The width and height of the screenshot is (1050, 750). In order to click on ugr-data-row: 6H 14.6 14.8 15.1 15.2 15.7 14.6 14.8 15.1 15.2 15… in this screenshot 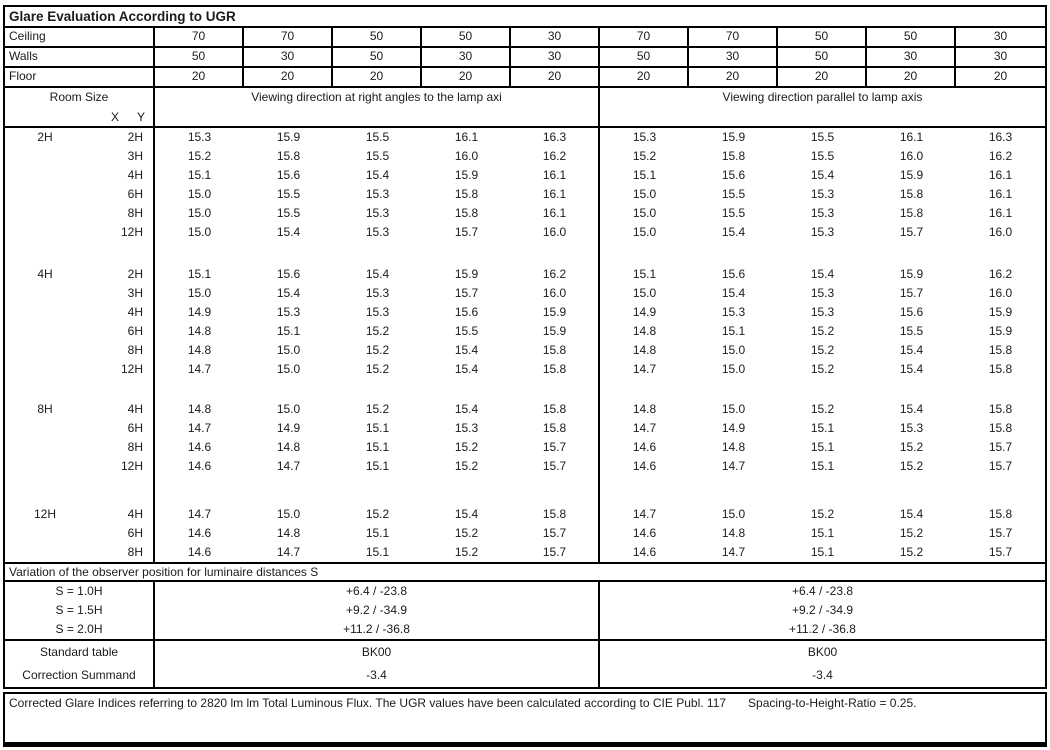, I will do `click(525, 533)`.